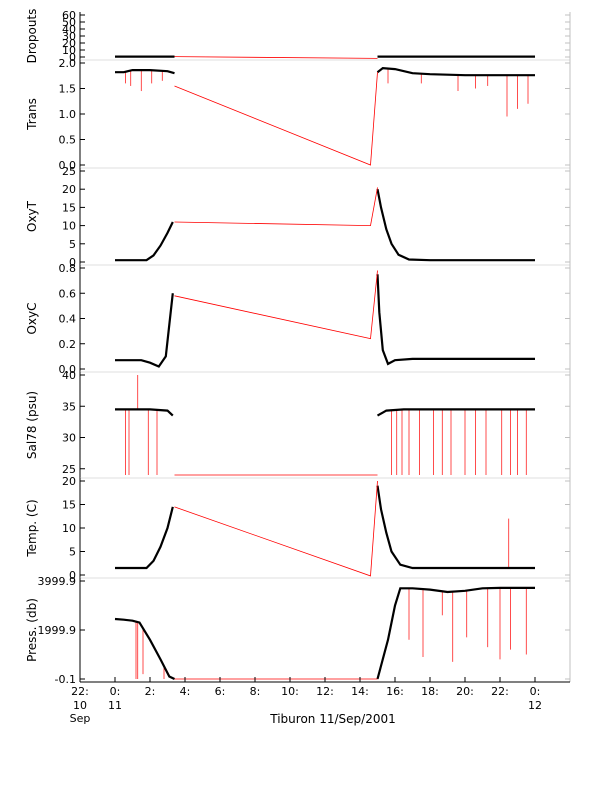  Describe the element at coordinates (32, 216) in the screenshot. I see `y-axis-title: OxyT` at that location.